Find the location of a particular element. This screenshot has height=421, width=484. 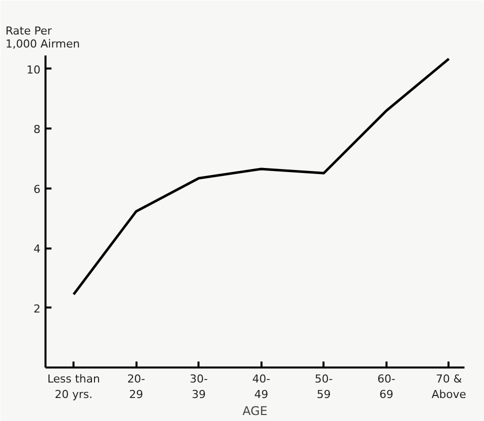

x-tick-label: 40- 49 is located at coordinates (261, 387).